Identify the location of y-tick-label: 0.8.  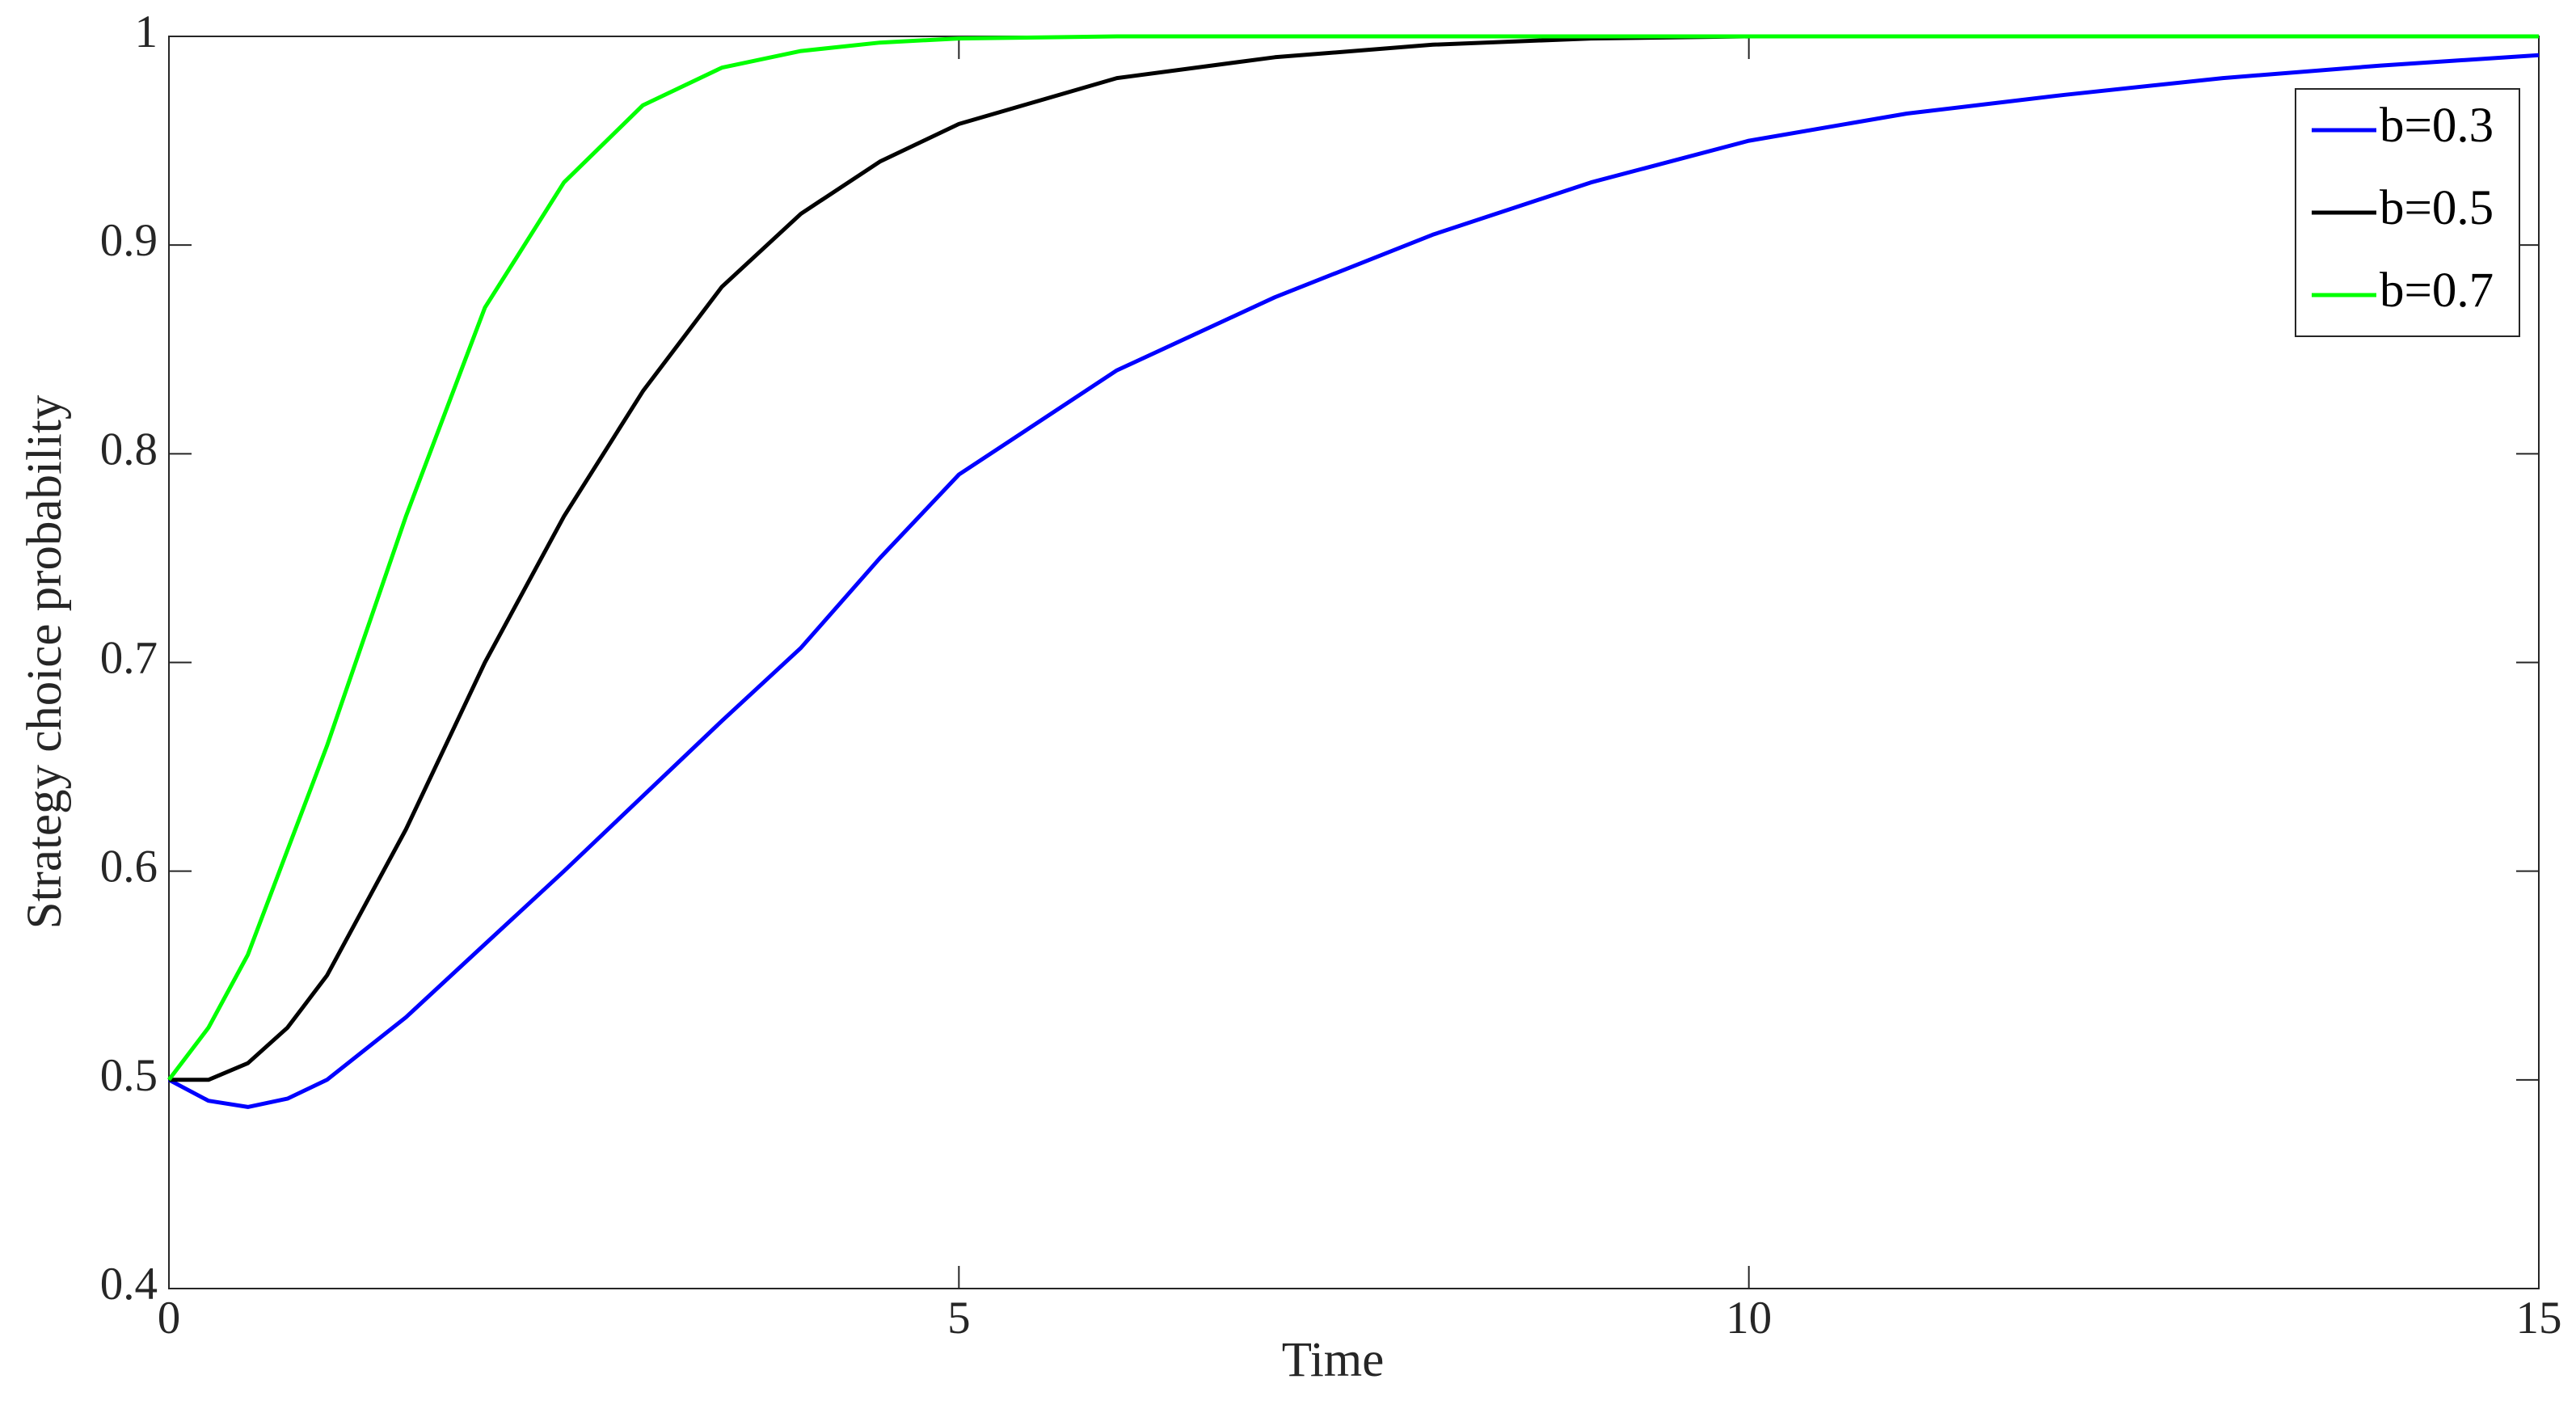
(129, 450).